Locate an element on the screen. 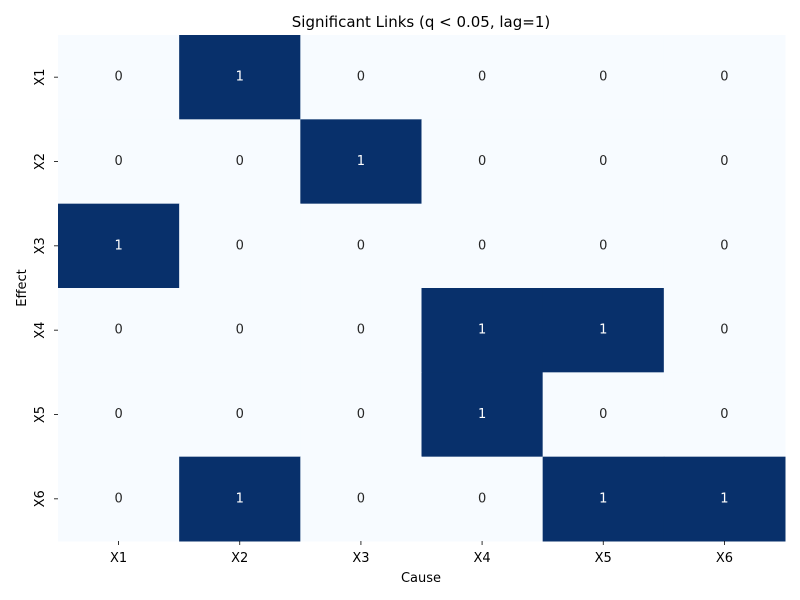 The height and width of the screenshot is (600, 800). heatmap-cell-X4-X1 is located at coordinates (119, 330).